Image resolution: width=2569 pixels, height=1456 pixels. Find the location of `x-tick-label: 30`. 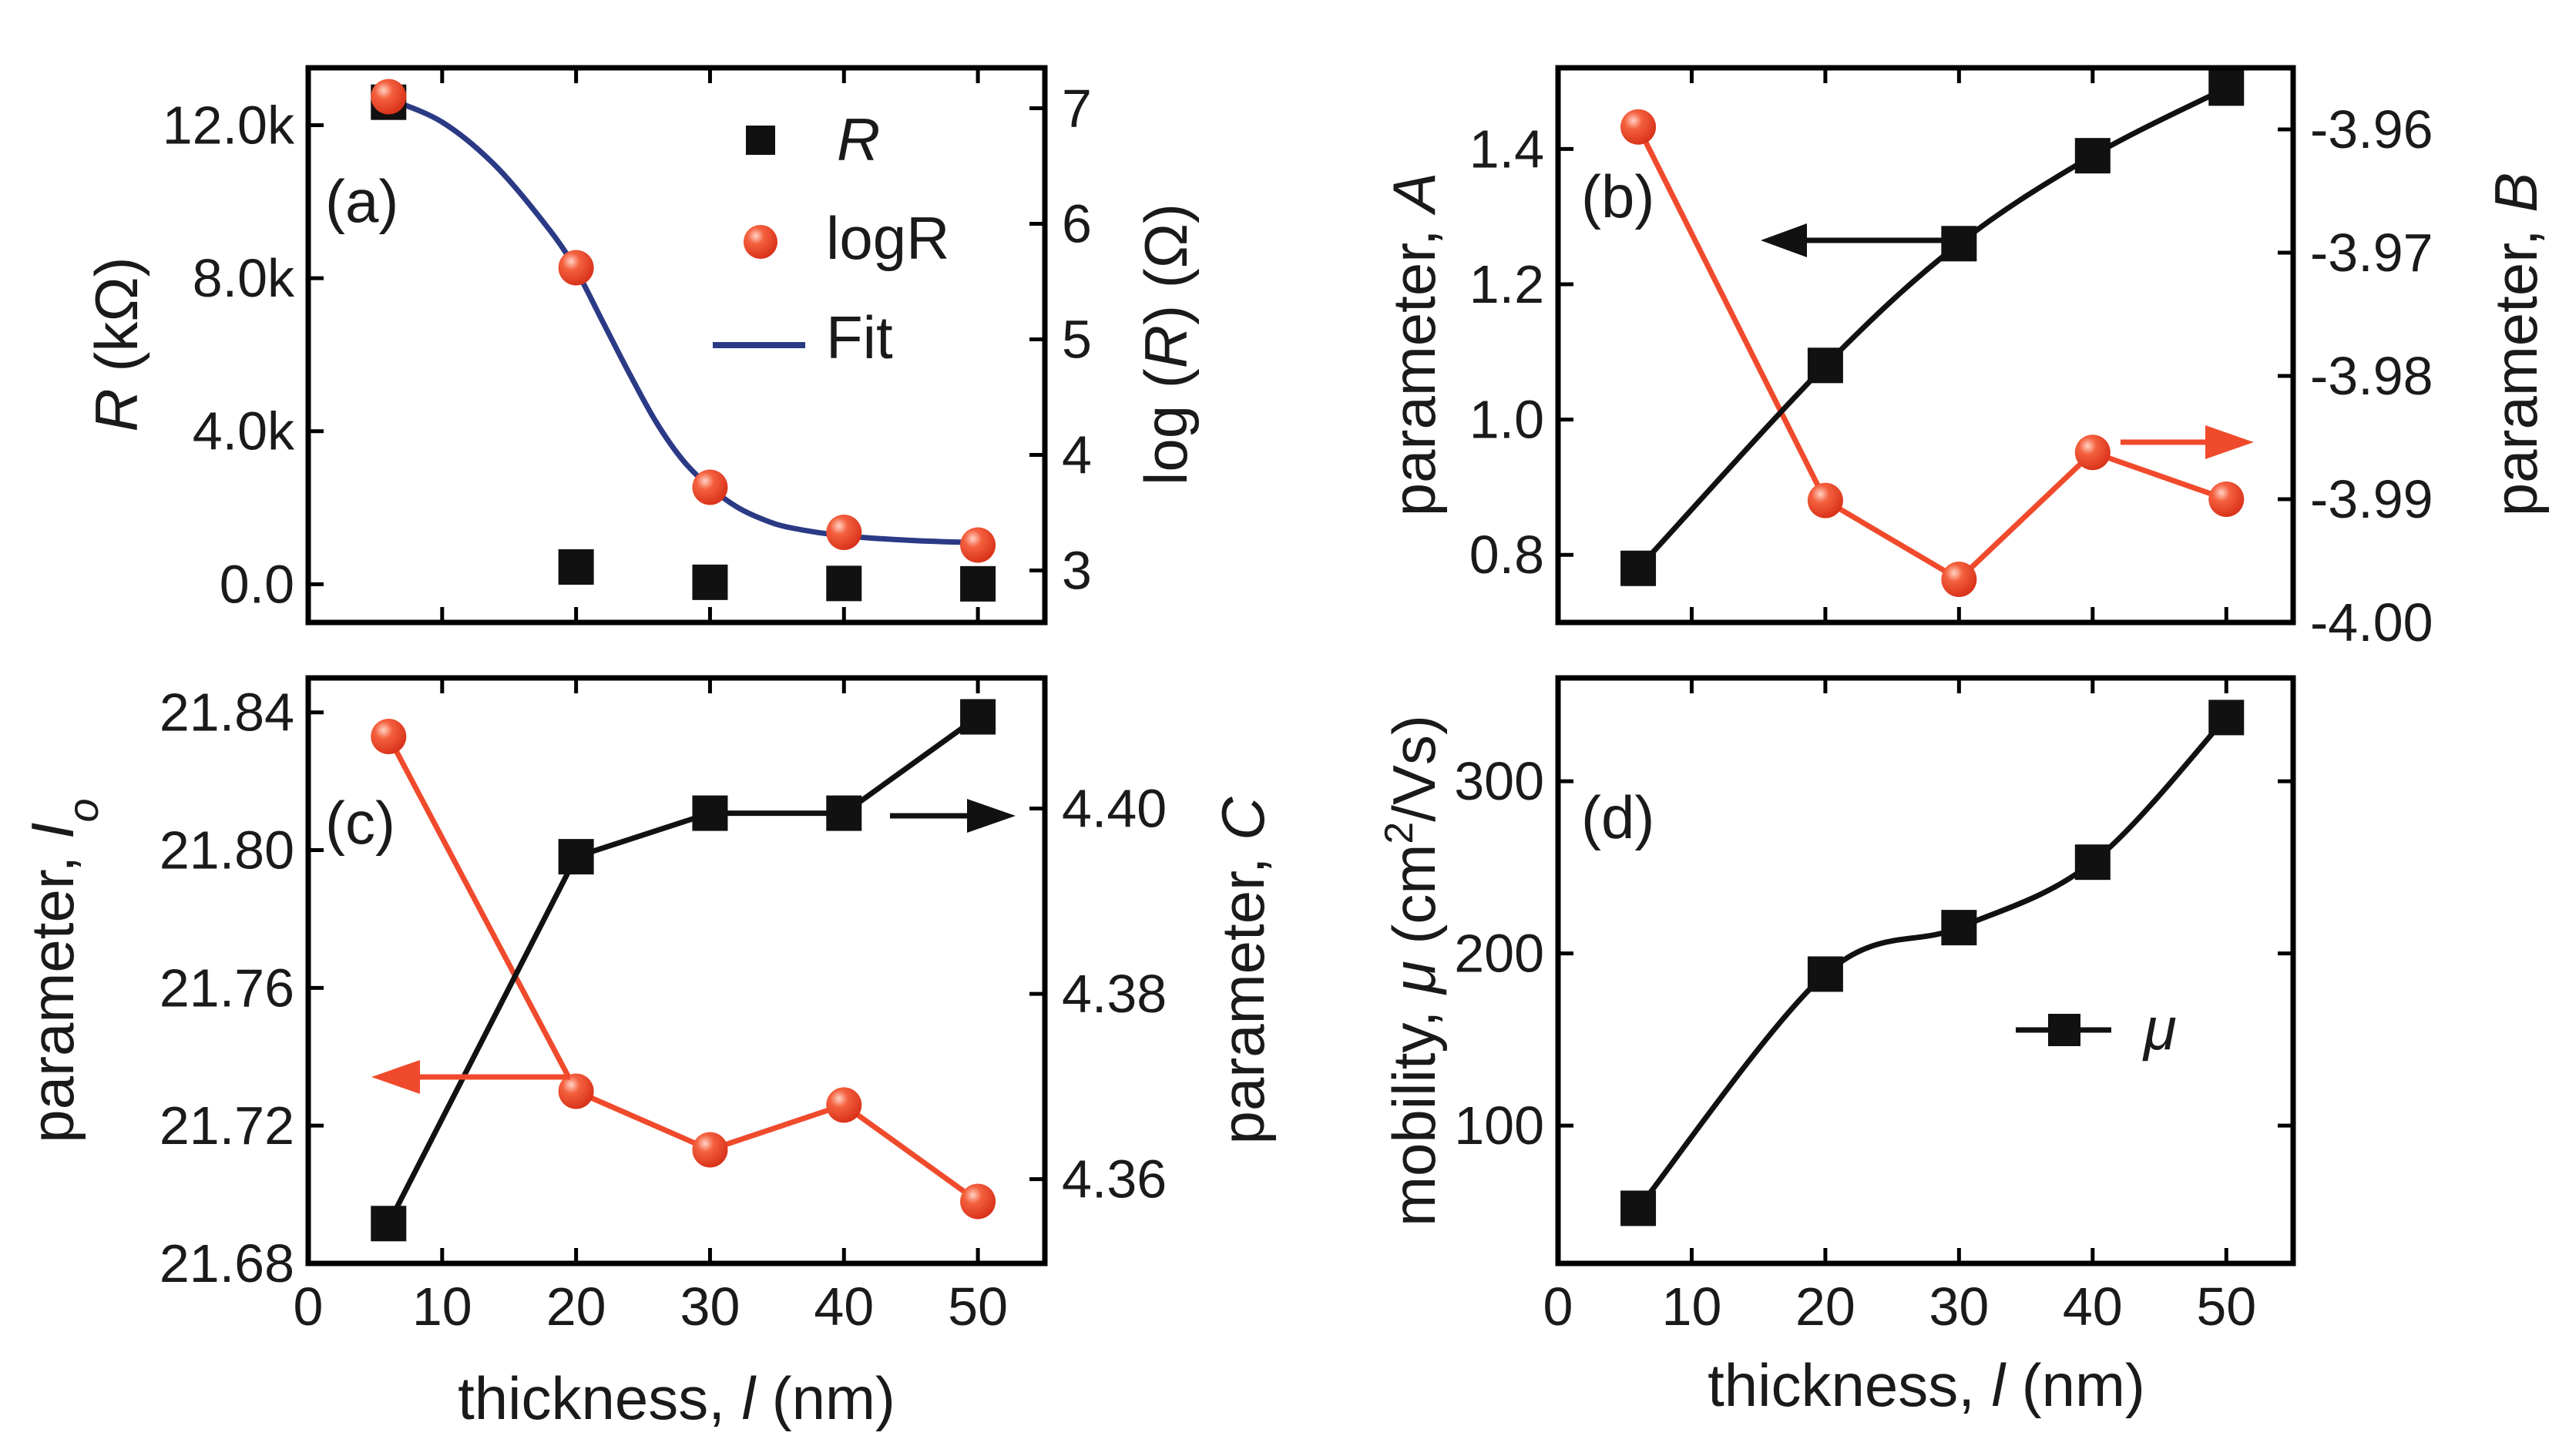

x-tick-label: 30 is located at coordinates (710, 1307).